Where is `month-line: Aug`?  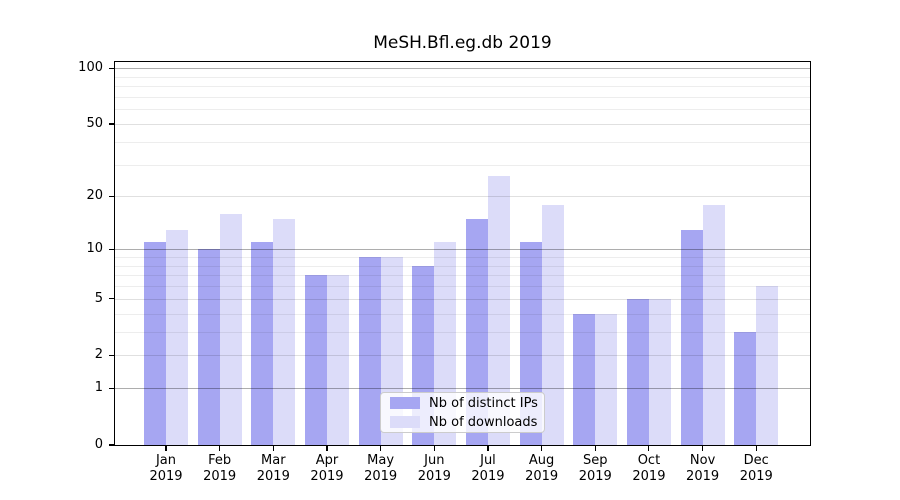 month-line: Aug is located at coordinates (541, 460).